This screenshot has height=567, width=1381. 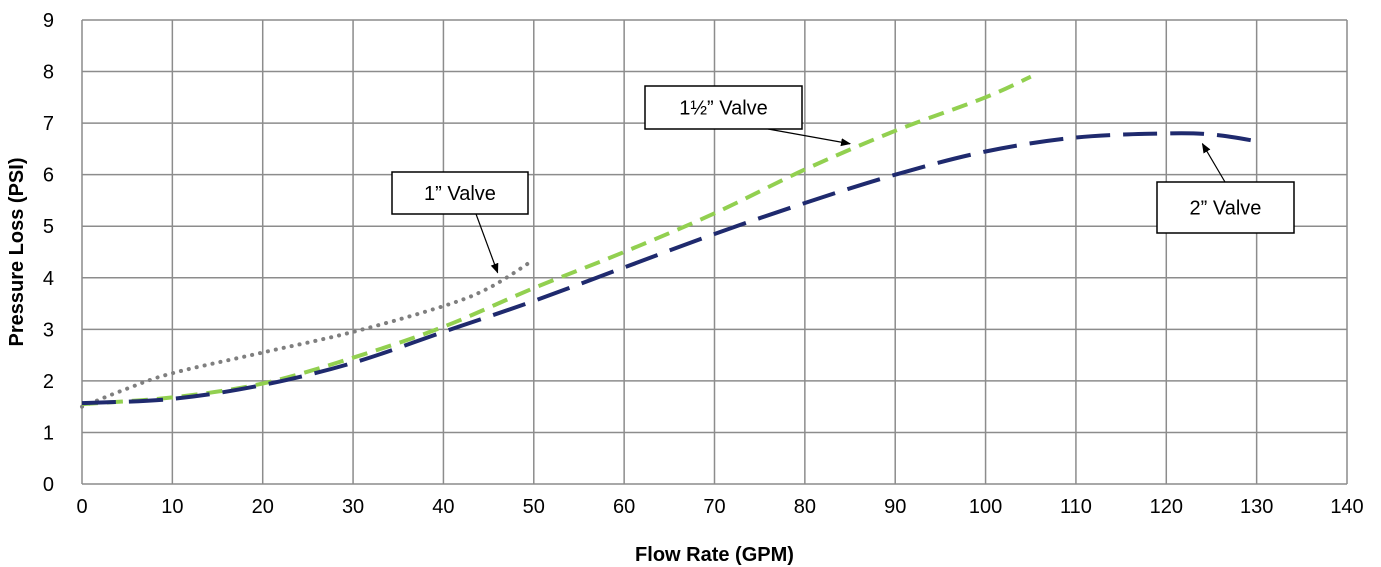 I want to click on annotation-label: 2” Valve, so click(x=1226, y=209).